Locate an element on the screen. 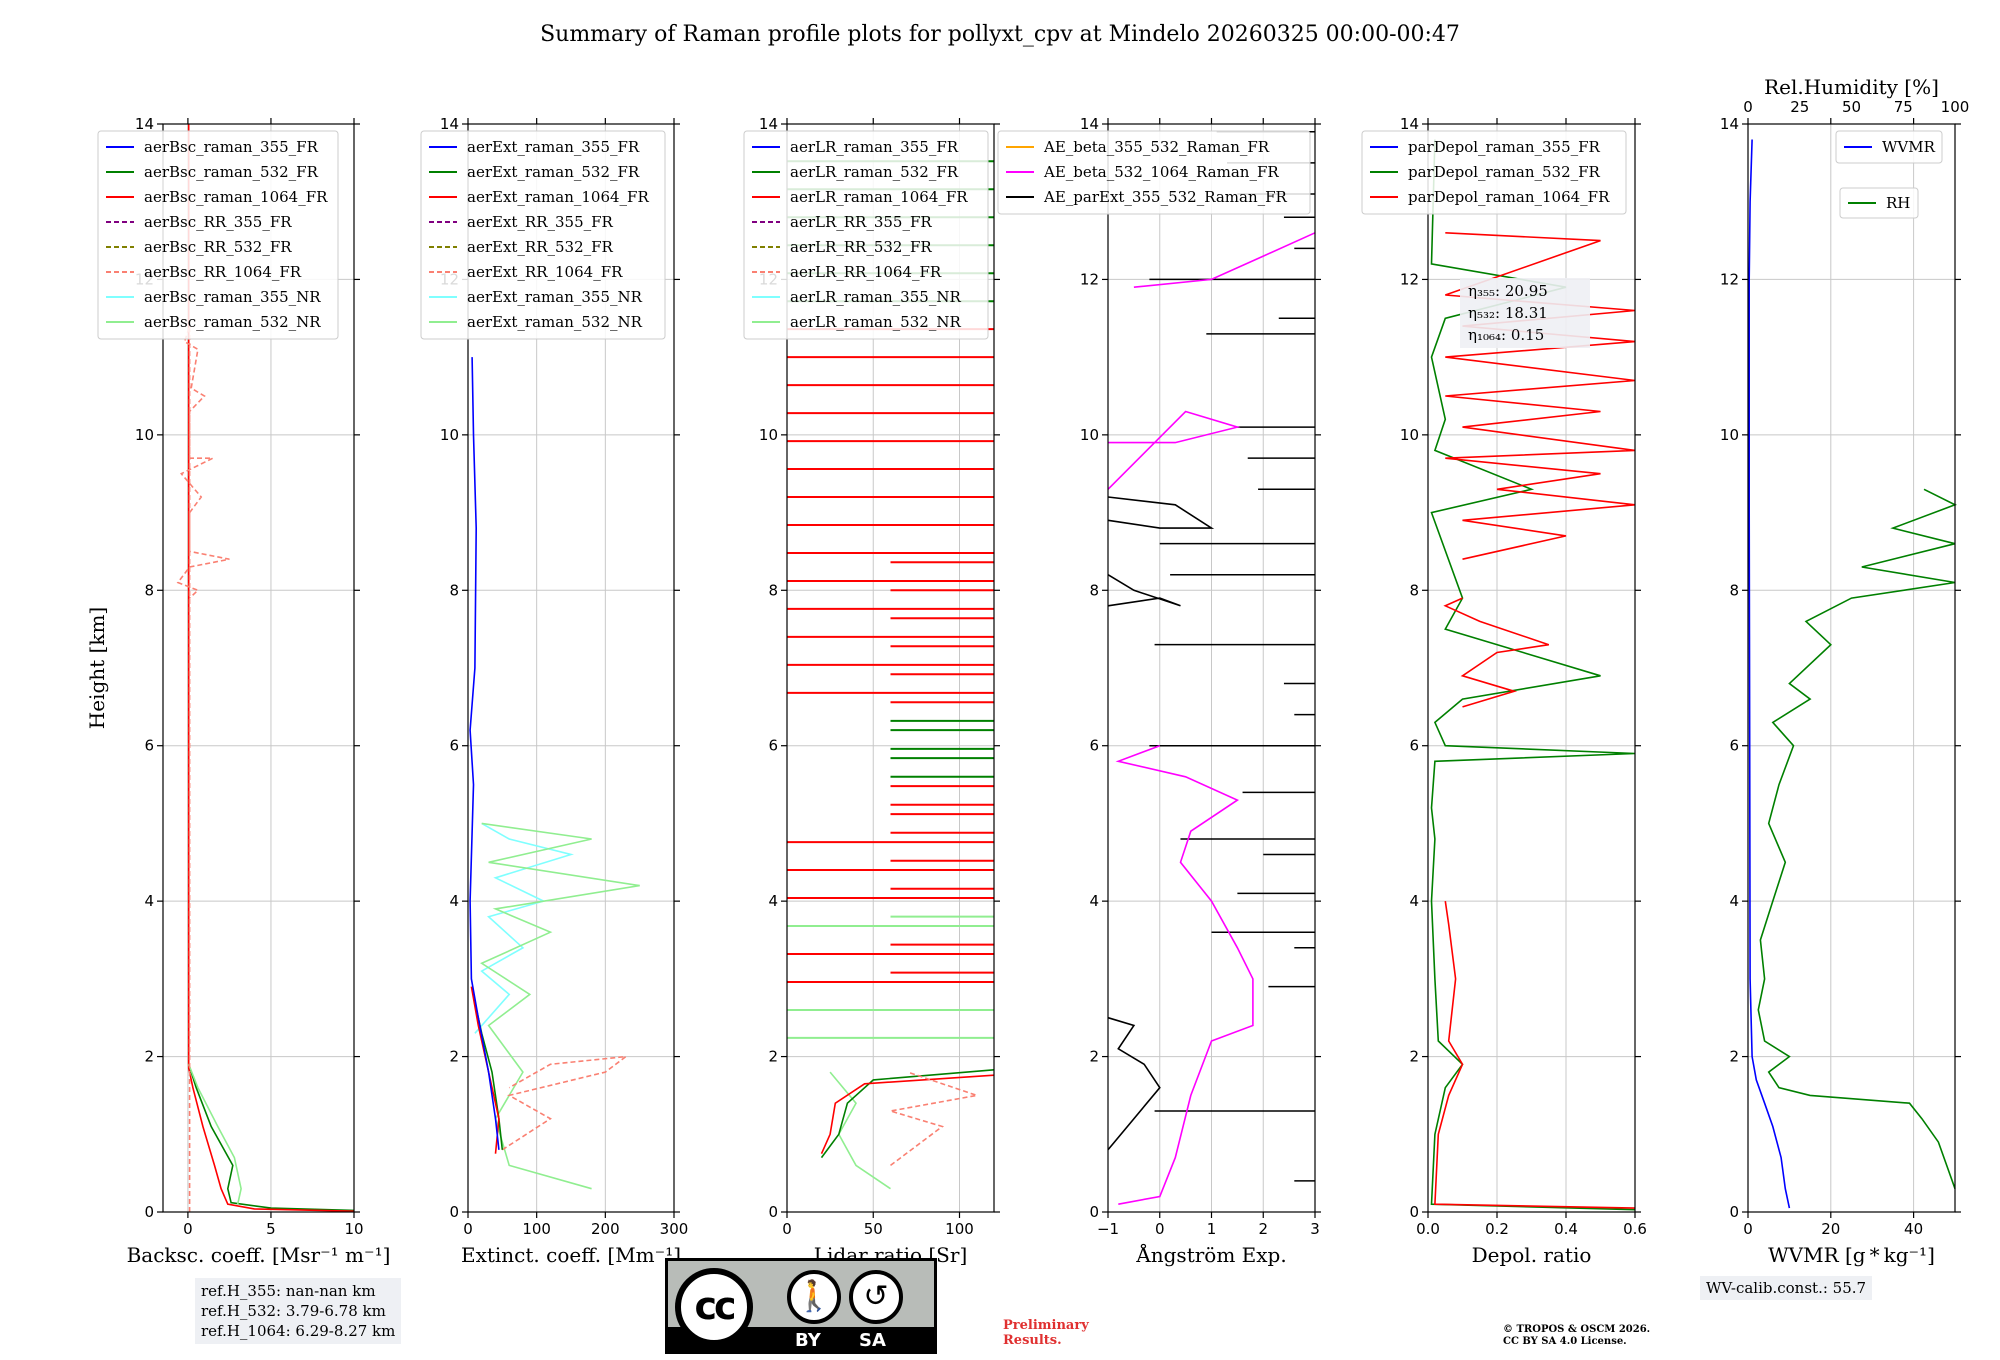 This screenshot has height=1360, width=2000. legend-label: aerBsc_raman_1064_FR is located at coordinates (236, 197).